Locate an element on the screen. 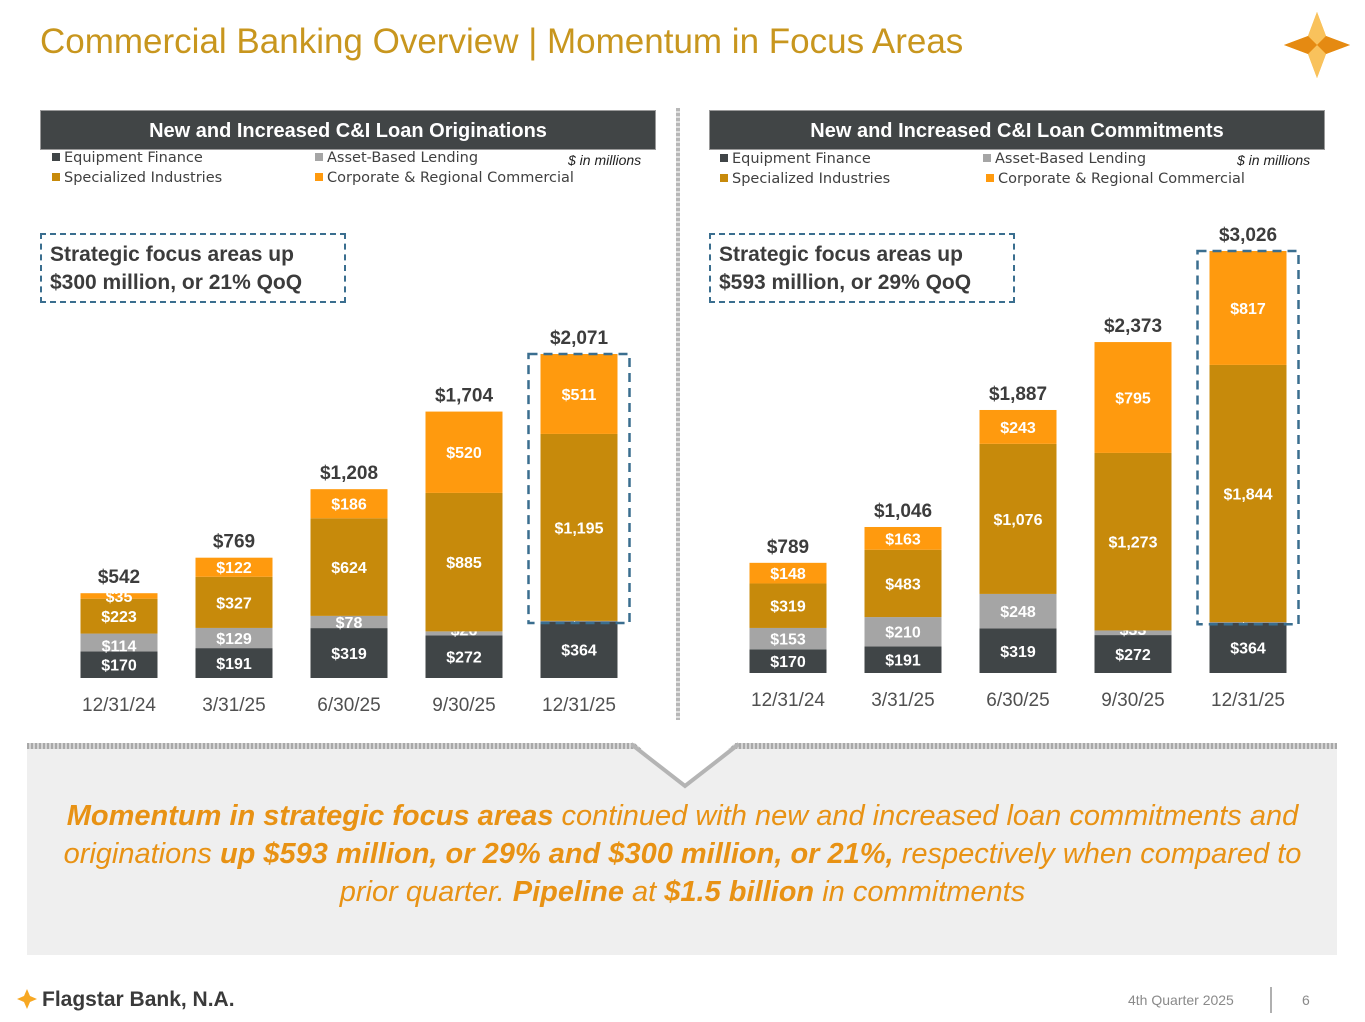 The width and height of the screenshot is (1365, 1022). data-label-corporate-regional-commercial-1: $163 is located at coordinates (903, 539).